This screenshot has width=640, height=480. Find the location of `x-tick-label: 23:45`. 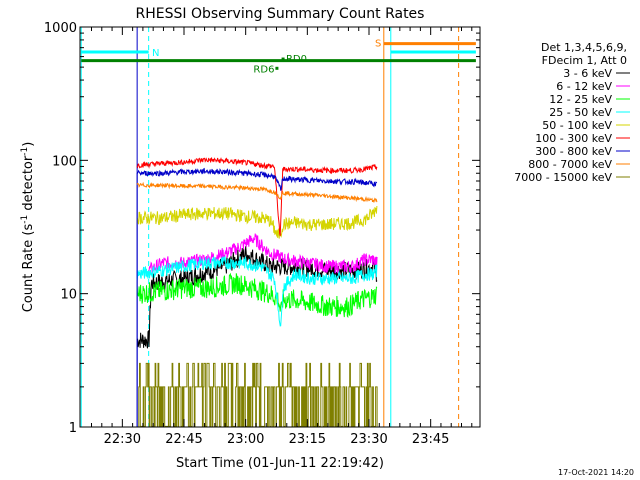

x-tick-label: 23:45 is located at coordinates (430, 439).